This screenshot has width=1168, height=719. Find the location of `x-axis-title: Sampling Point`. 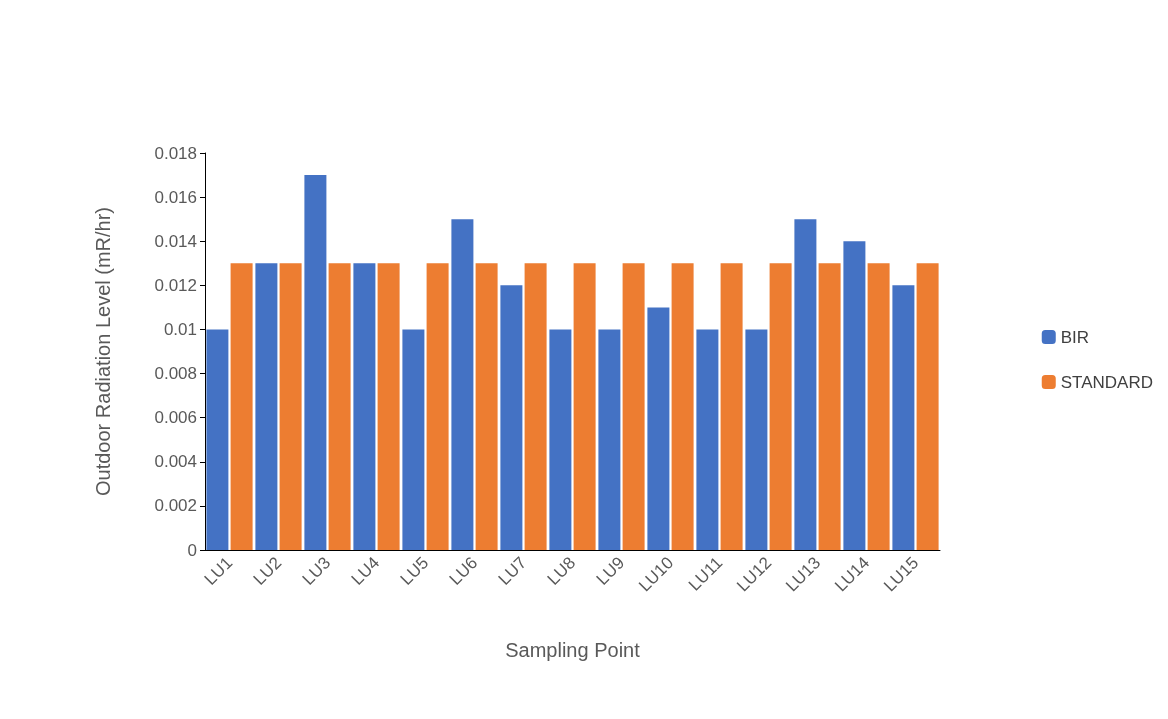

x-axis-title: Sampling Point is located at coordinates (573, 650).